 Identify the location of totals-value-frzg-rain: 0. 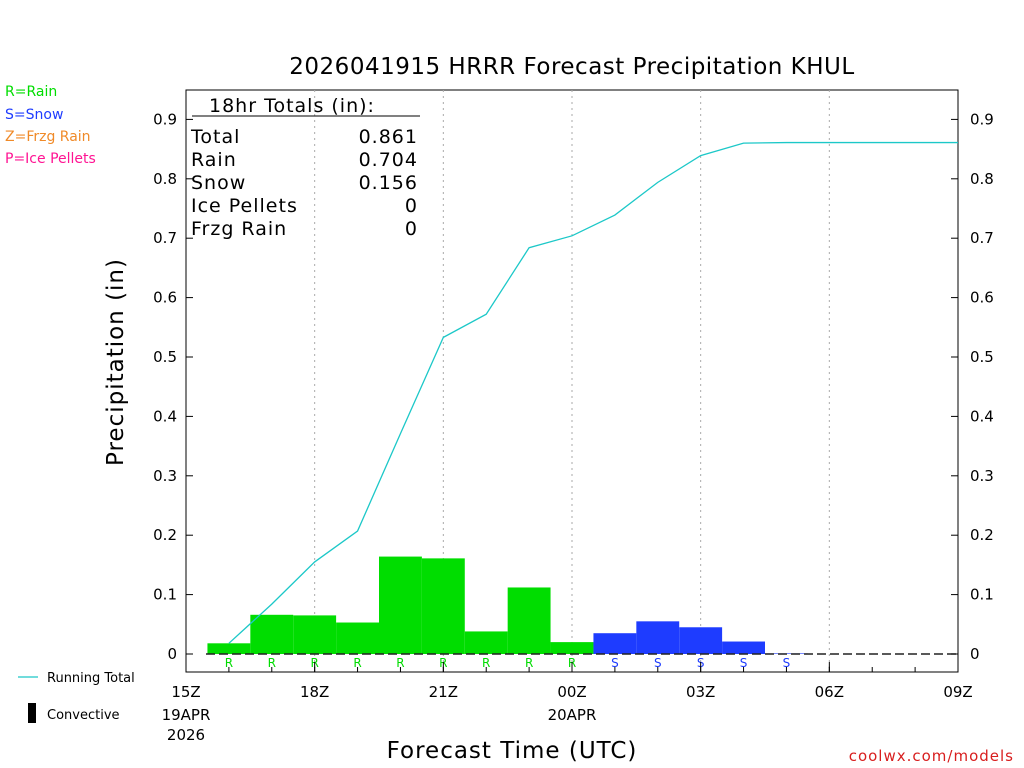
(411, 229).